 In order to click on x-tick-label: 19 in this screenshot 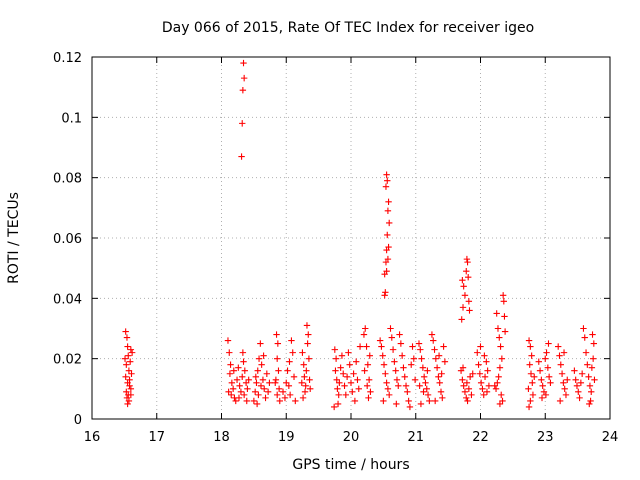, I will do `click(286, 437)`.